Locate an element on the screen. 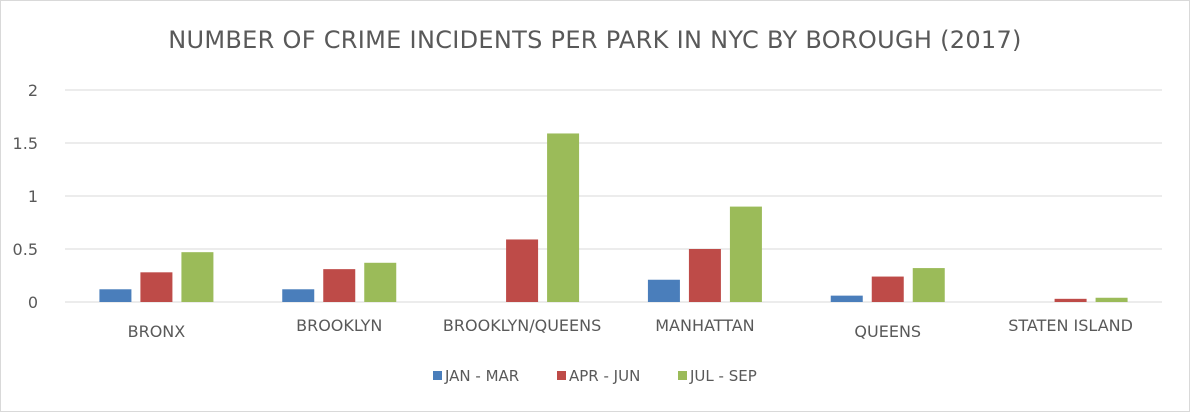  y-tick-label: 0.5 is located at coordinates (25, 249).